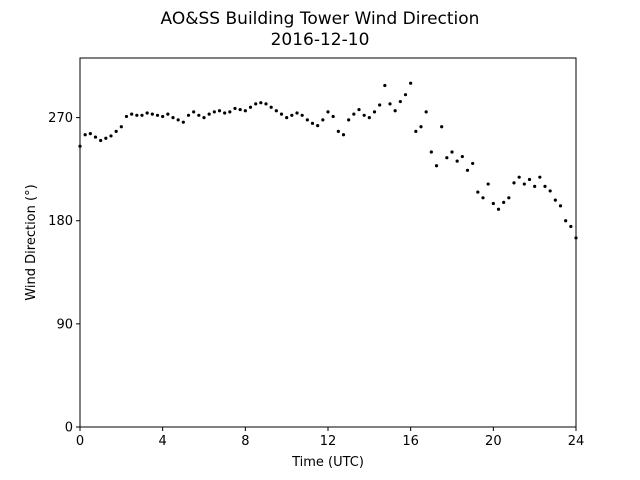 This screenshot has height=480, width=640. I want to click on x-tick-label: 12, so click(328, 441).